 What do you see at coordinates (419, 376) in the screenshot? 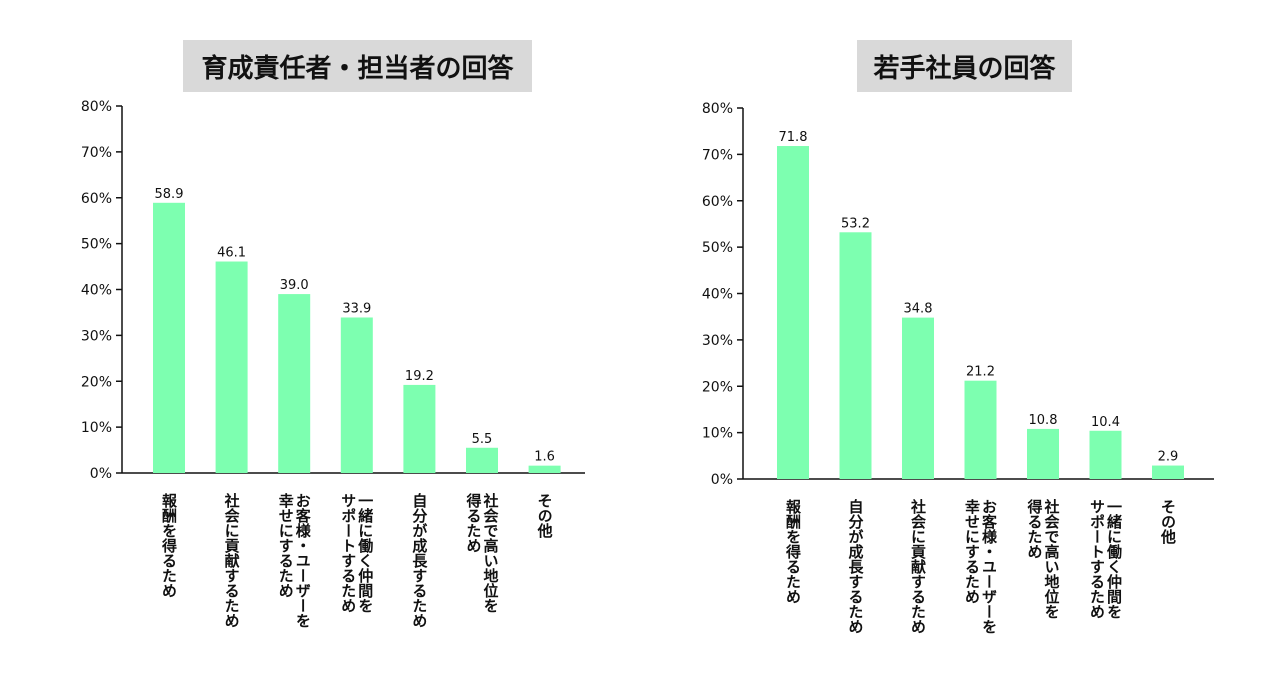
I see `data-label: 19.2` at bounding box center [419, 376].